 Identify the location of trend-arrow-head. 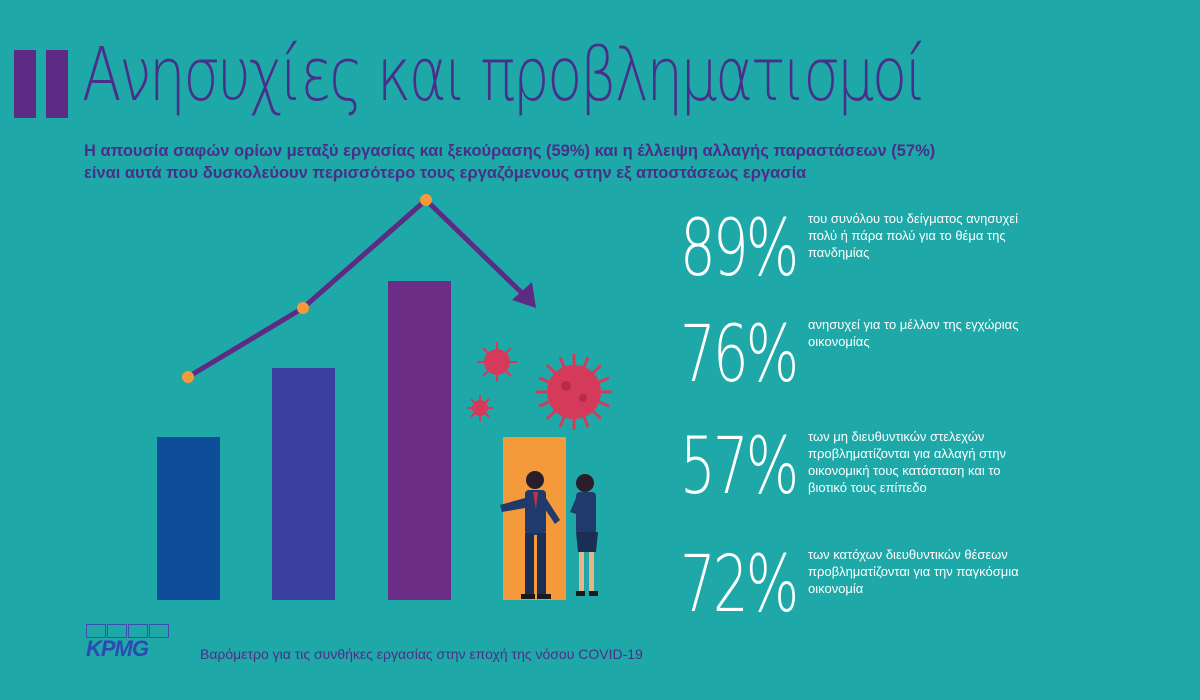
(524, 295).